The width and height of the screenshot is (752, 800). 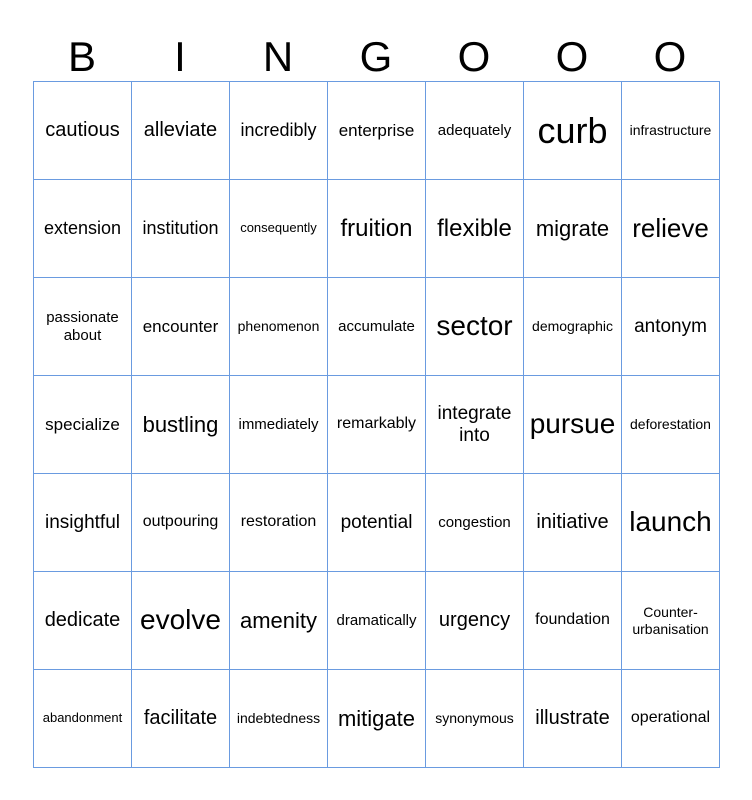 What do you see at coordinates (573, 719) in the screenshot?
I see `bingo-cell: illustrate` at bounding box center [573, 719].